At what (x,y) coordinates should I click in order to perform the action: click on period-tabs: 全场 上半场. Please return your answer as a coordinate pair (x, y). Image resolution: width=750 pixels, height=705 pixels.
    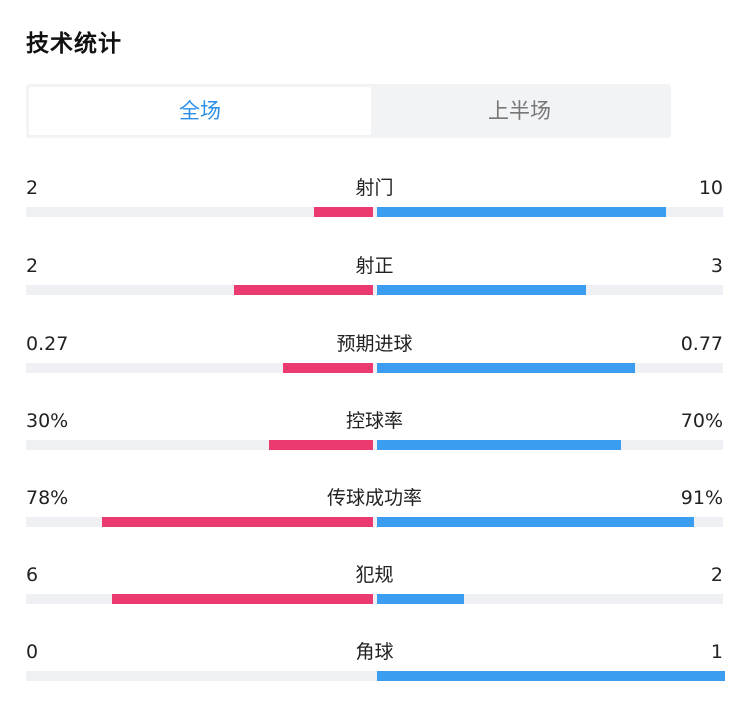
    Looking at the image, I should click on (348, 111).